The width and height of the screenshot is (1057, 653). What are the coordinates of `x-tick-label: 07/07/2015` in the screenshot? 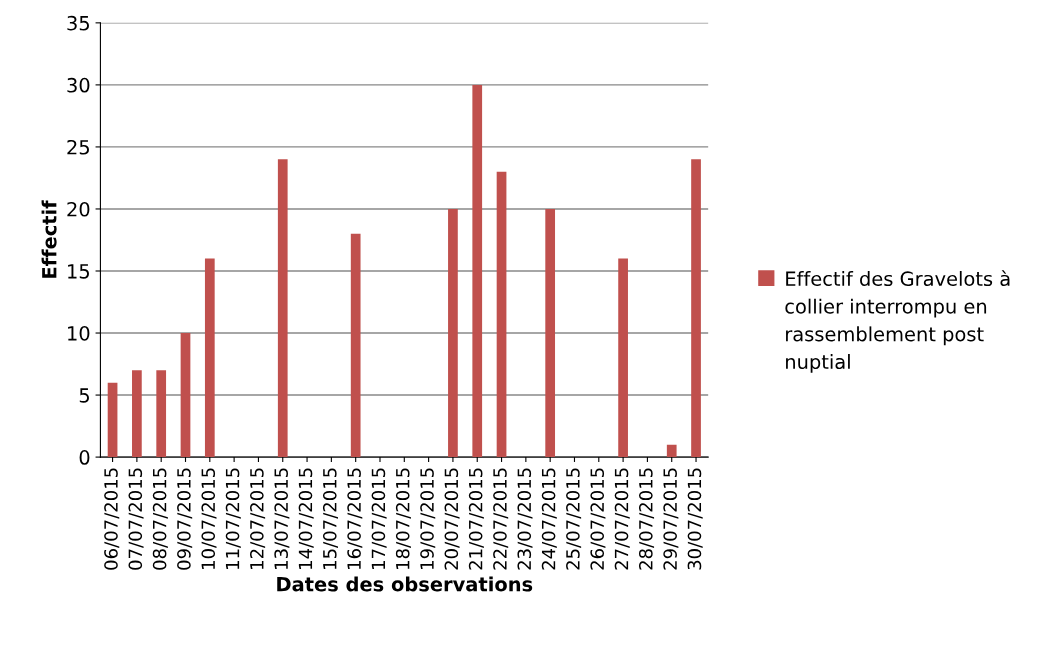 It's located at (136, 519).